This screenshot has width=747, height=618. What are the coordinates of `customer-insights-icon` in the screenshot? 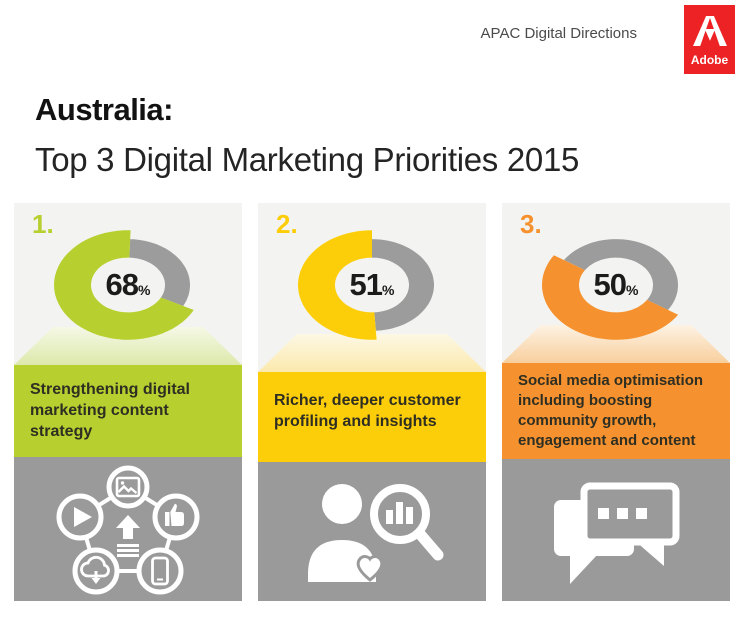 It's located at (376, 532).